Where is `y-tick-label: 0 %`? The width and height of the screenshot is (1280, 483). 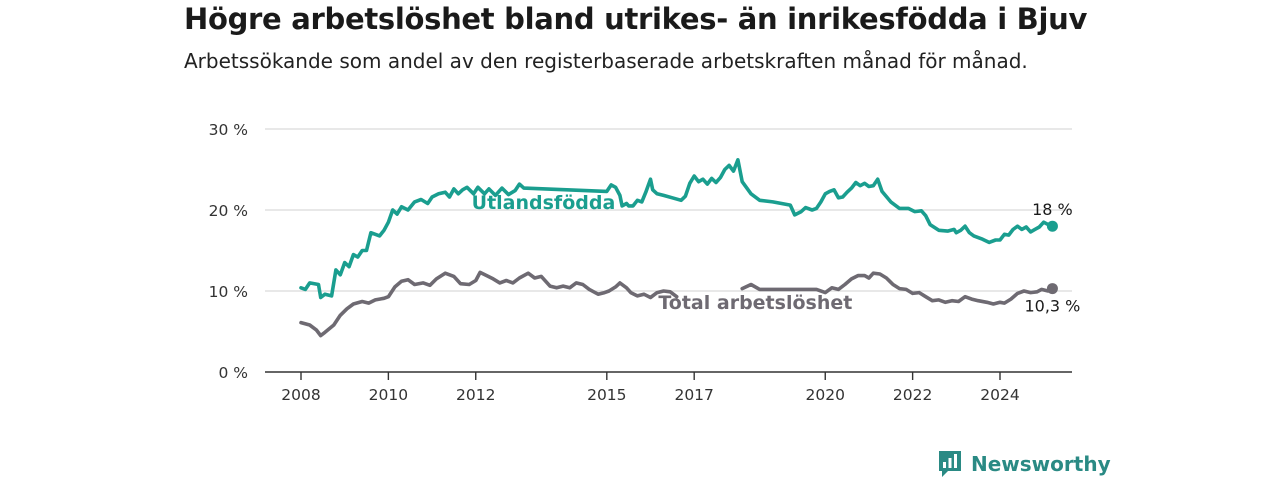 y-tick-label: 0 % is located at coordinates (233, 373).